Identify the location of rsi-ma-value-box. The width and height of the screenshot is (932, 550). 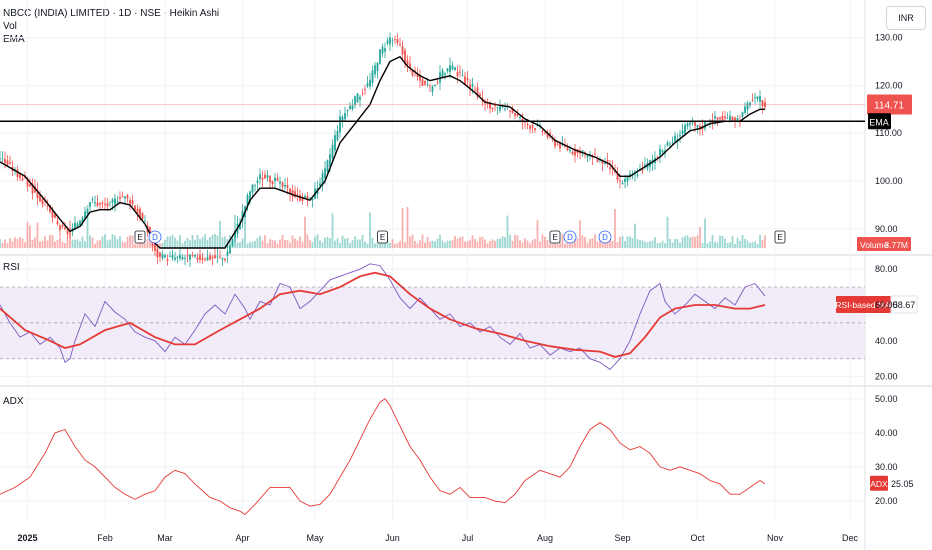
(904, 304).